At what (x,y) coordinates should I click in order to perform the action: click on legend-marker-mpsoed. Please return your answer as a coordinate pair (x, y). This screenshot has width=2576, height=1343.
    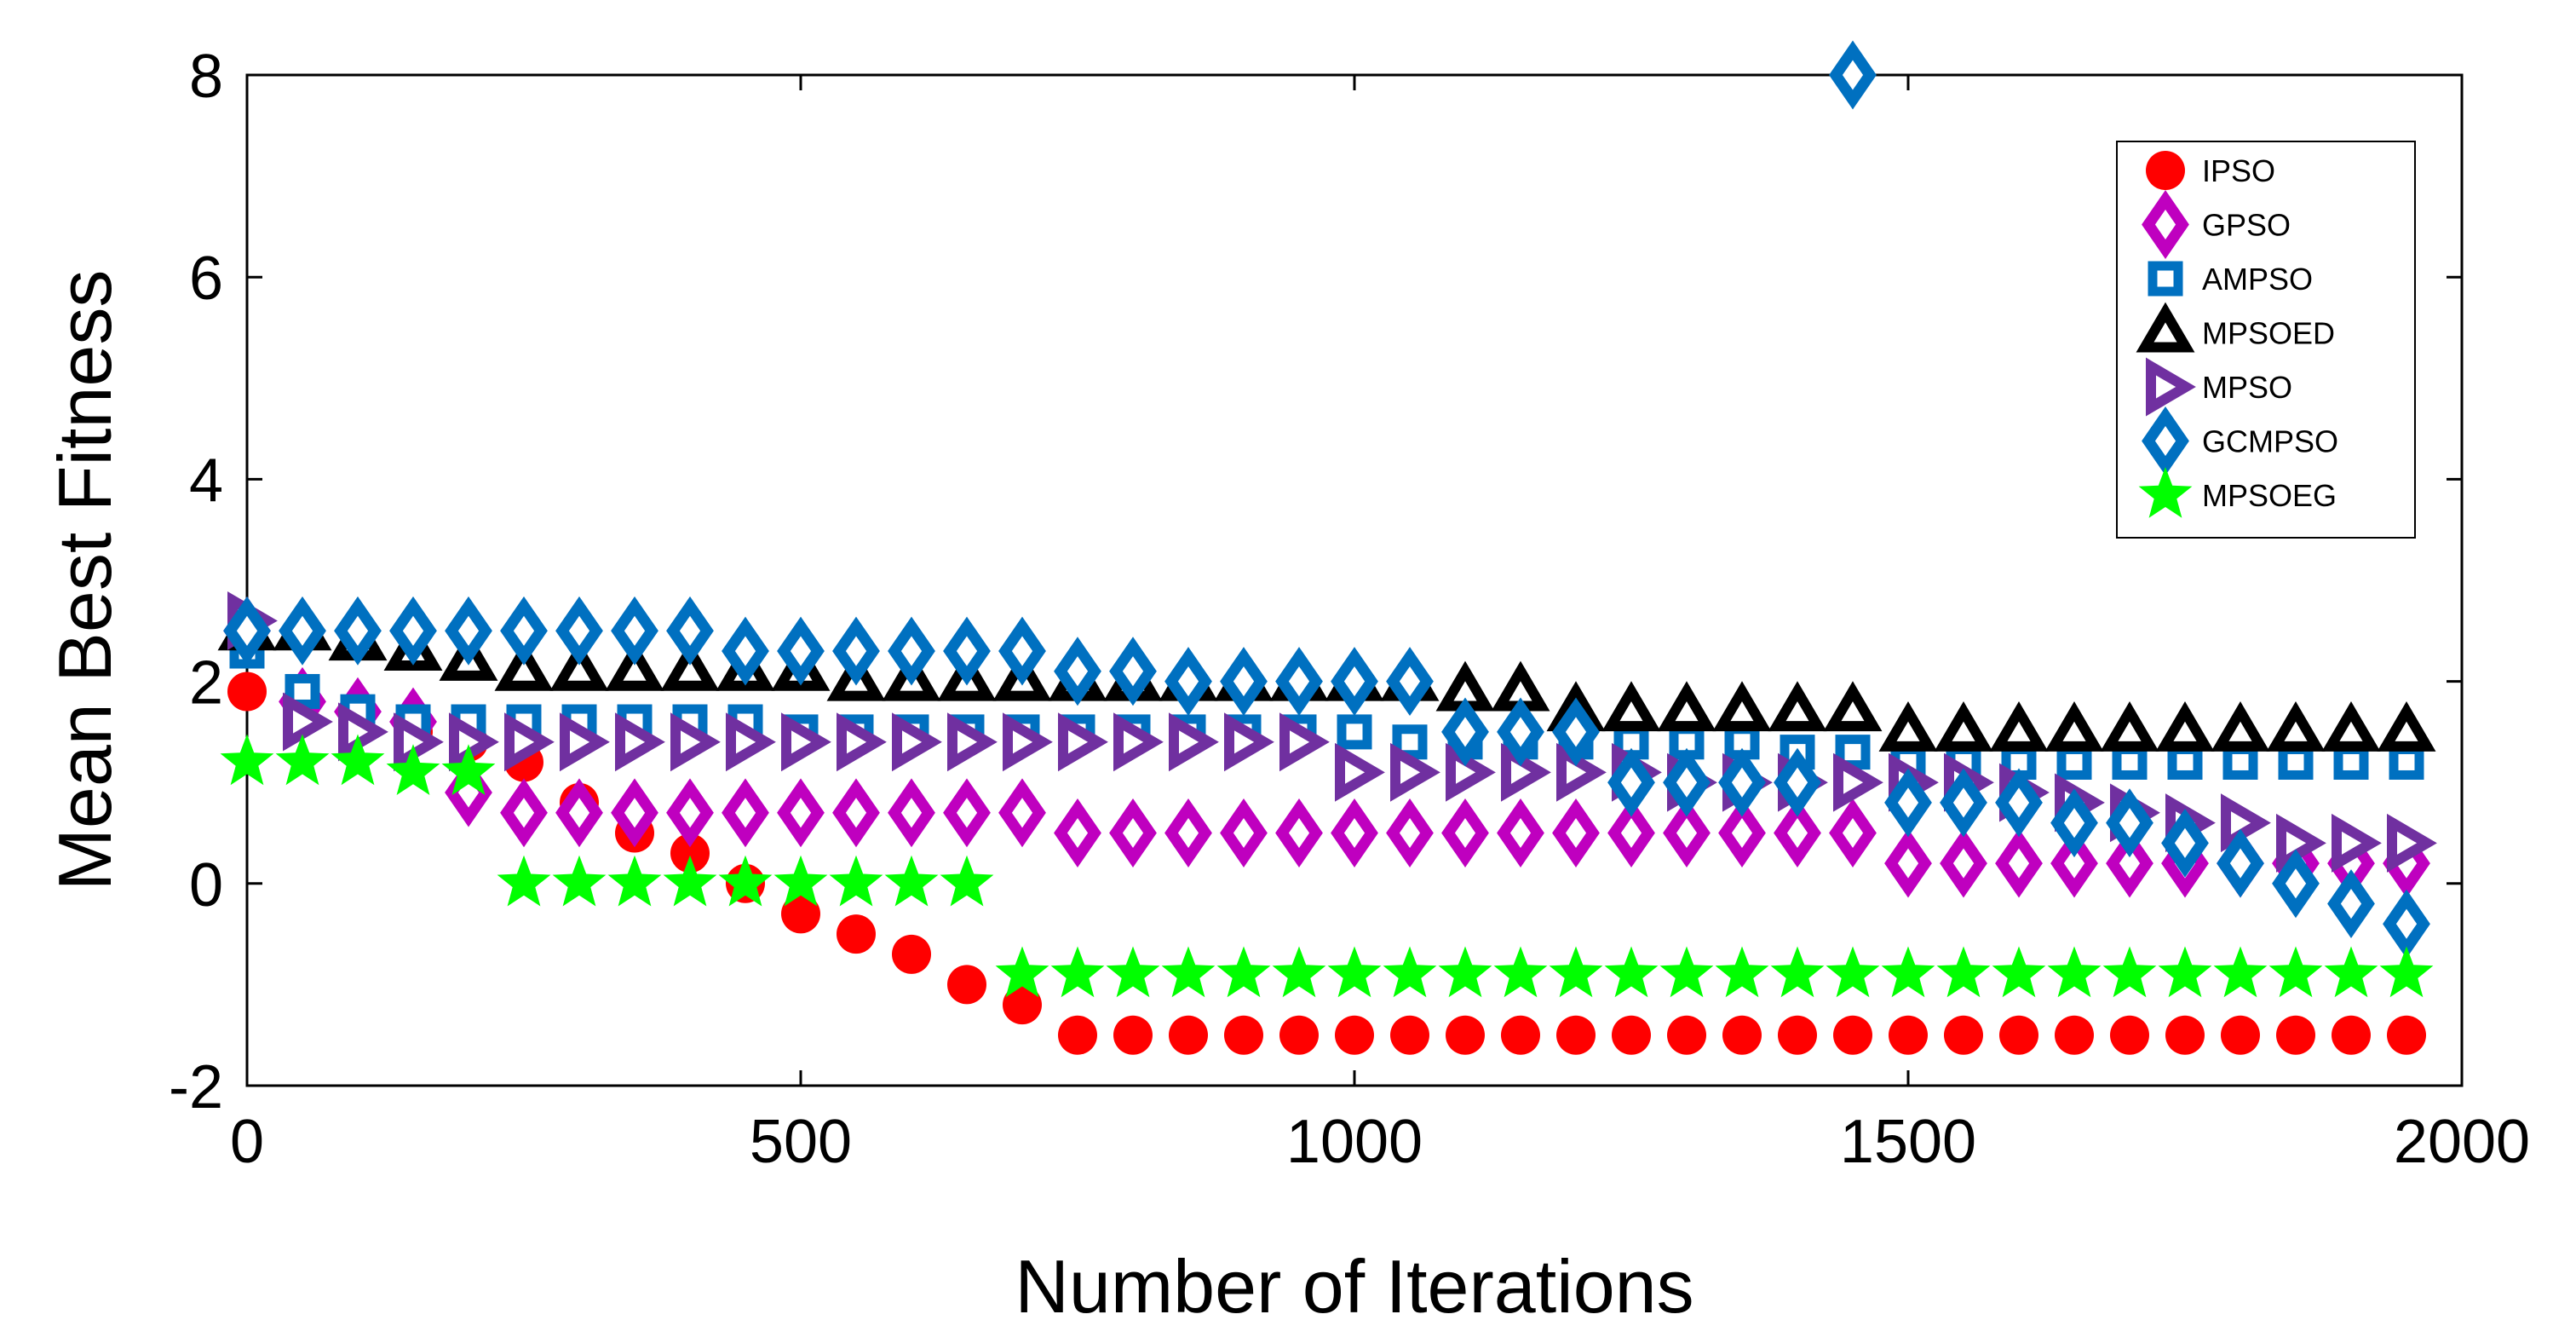
    Looking at the image, I should click on (2165, 327).